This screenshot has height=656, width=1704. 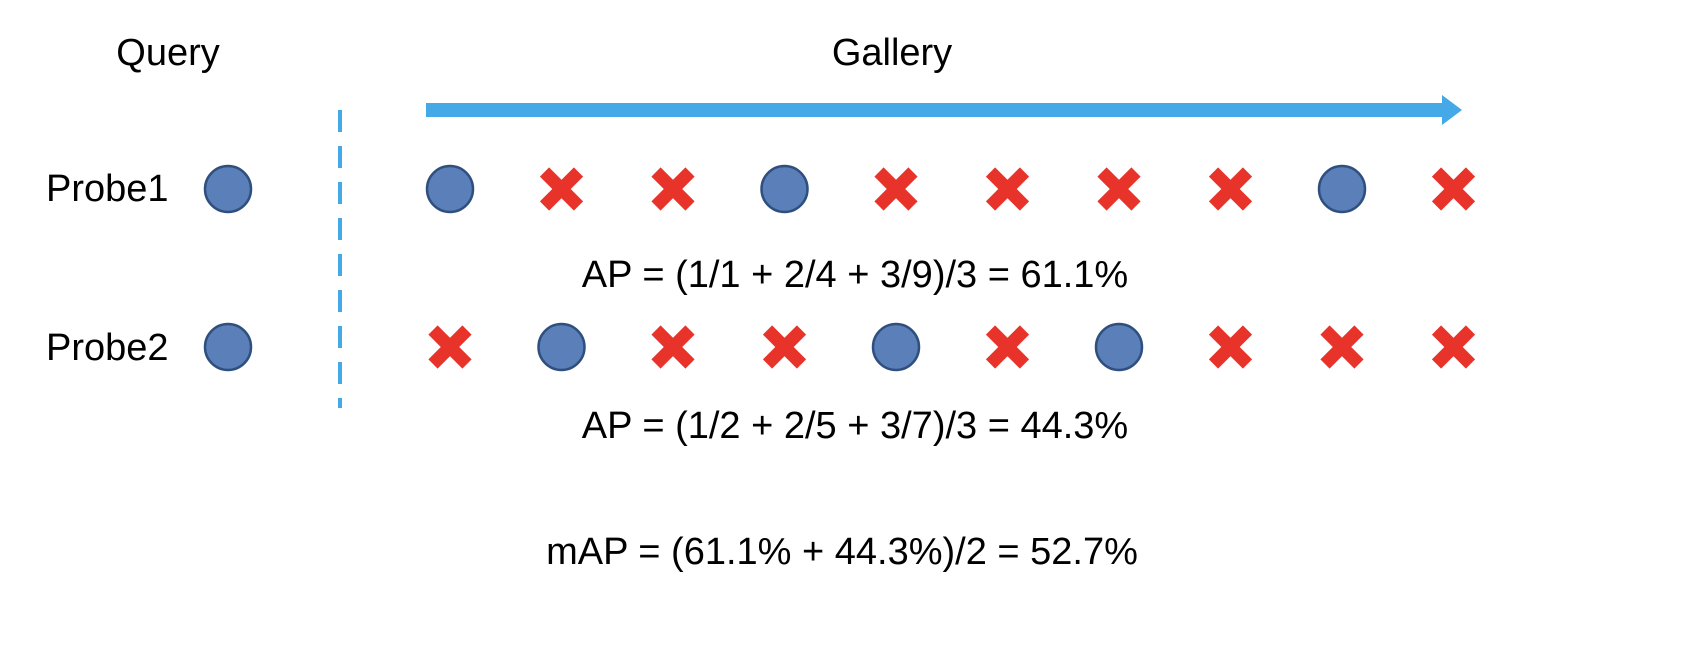 I want to click on probe1-label: Probe1, so click(x=107, y=189).